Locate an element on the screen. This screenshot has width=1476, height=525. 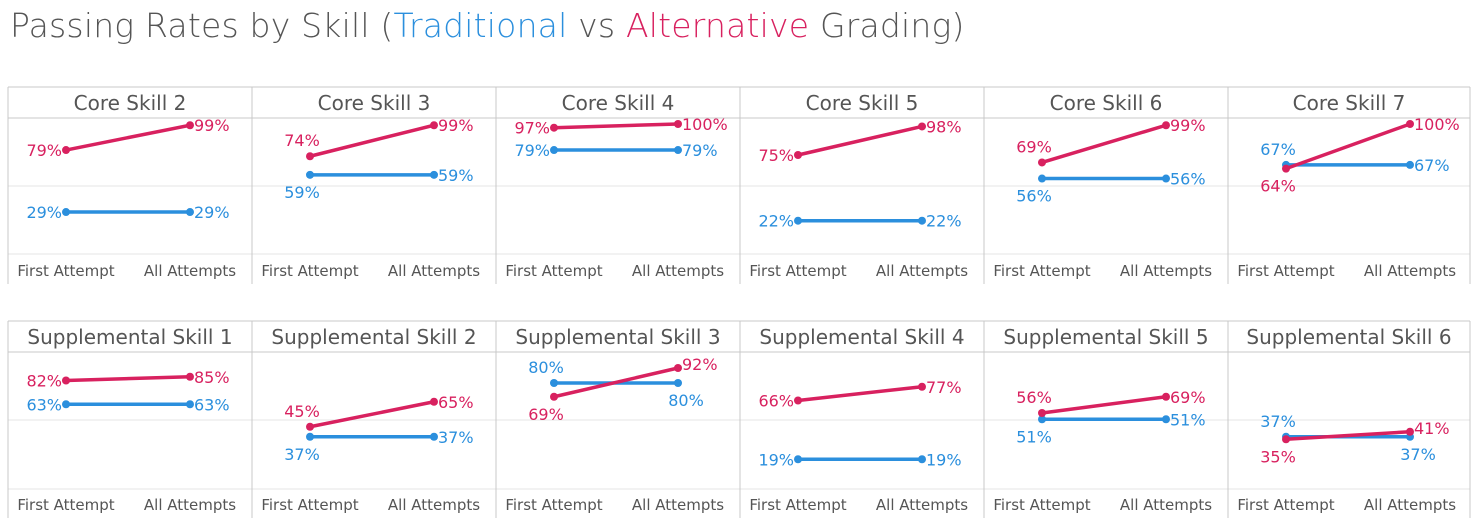
data-label-alternative-first-attempt: 66% is located at coordinates (776, 401).